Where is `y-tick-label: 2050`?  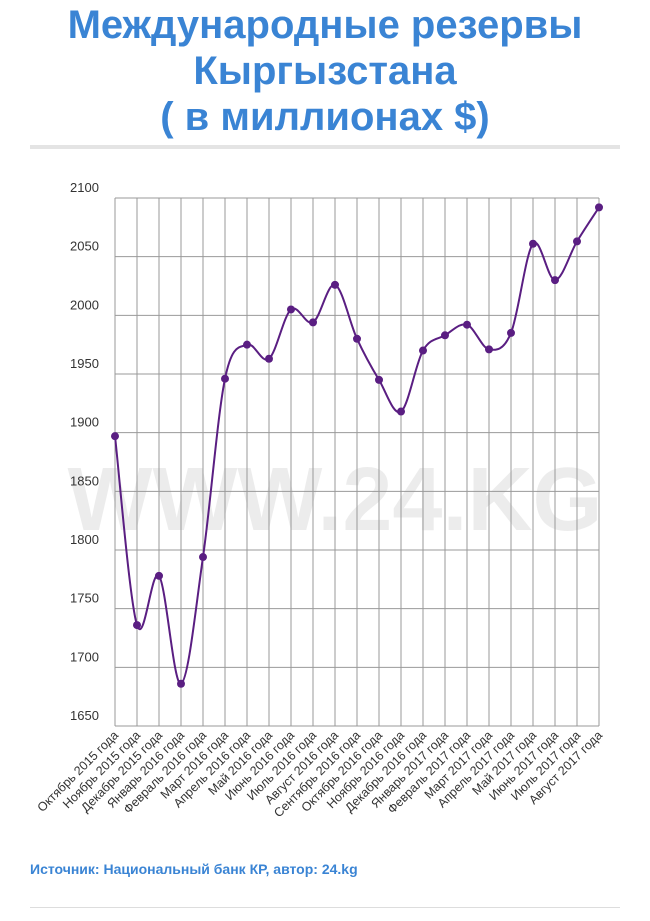
y-tick-label: 2050 is located at coordinates (84, 246).